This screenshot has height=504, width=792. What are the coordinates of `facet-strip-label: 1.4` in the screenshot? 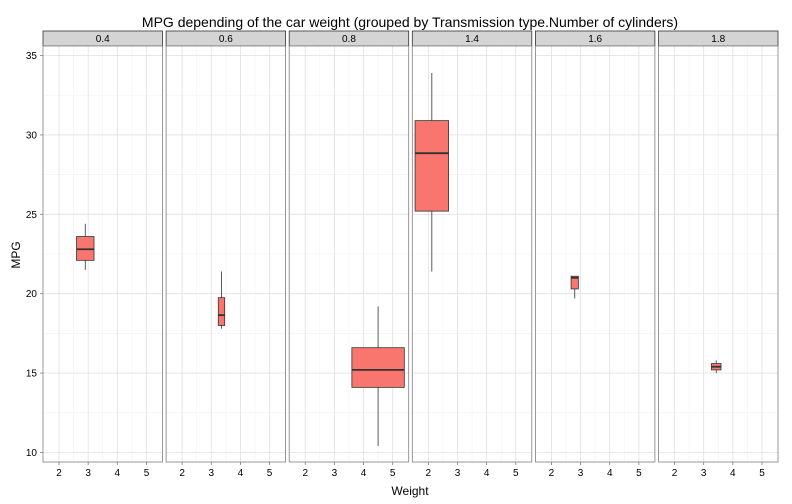 It's located at (472, 39).